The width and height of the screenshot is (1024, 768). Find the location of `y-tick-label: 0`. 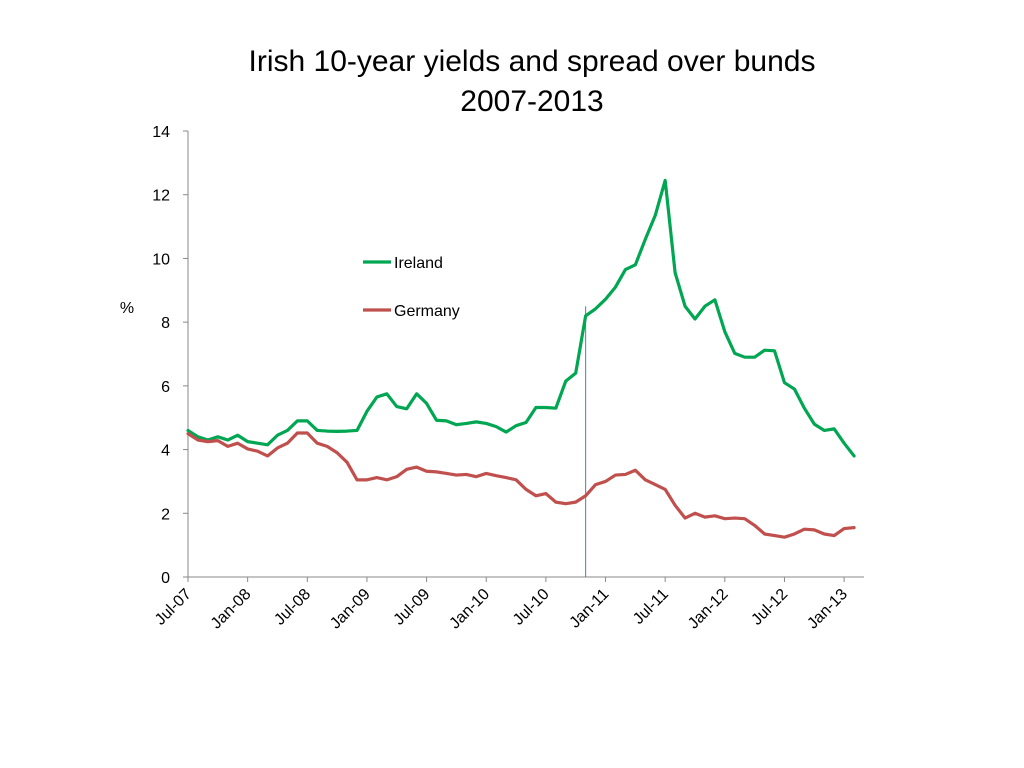

y-tick-label: 0 is located at coordinates (165, 578).